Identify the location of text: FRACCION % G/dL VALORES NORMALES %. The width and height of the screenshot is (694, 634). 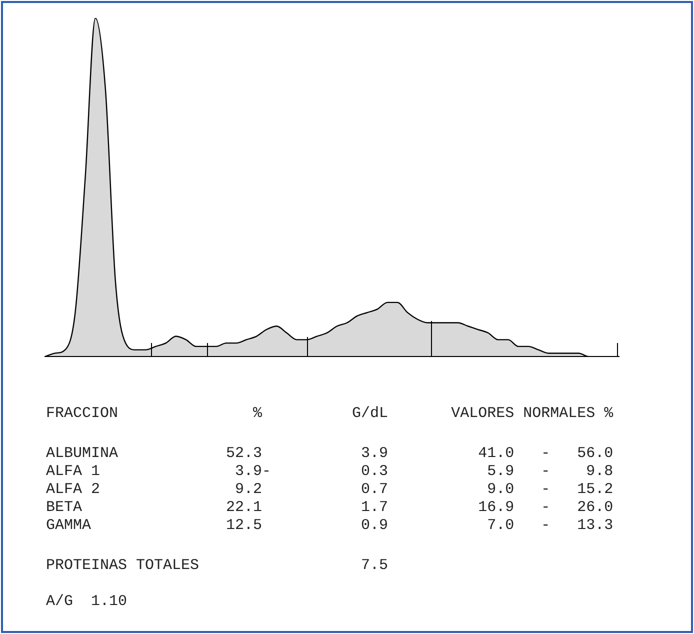
(330, 414).